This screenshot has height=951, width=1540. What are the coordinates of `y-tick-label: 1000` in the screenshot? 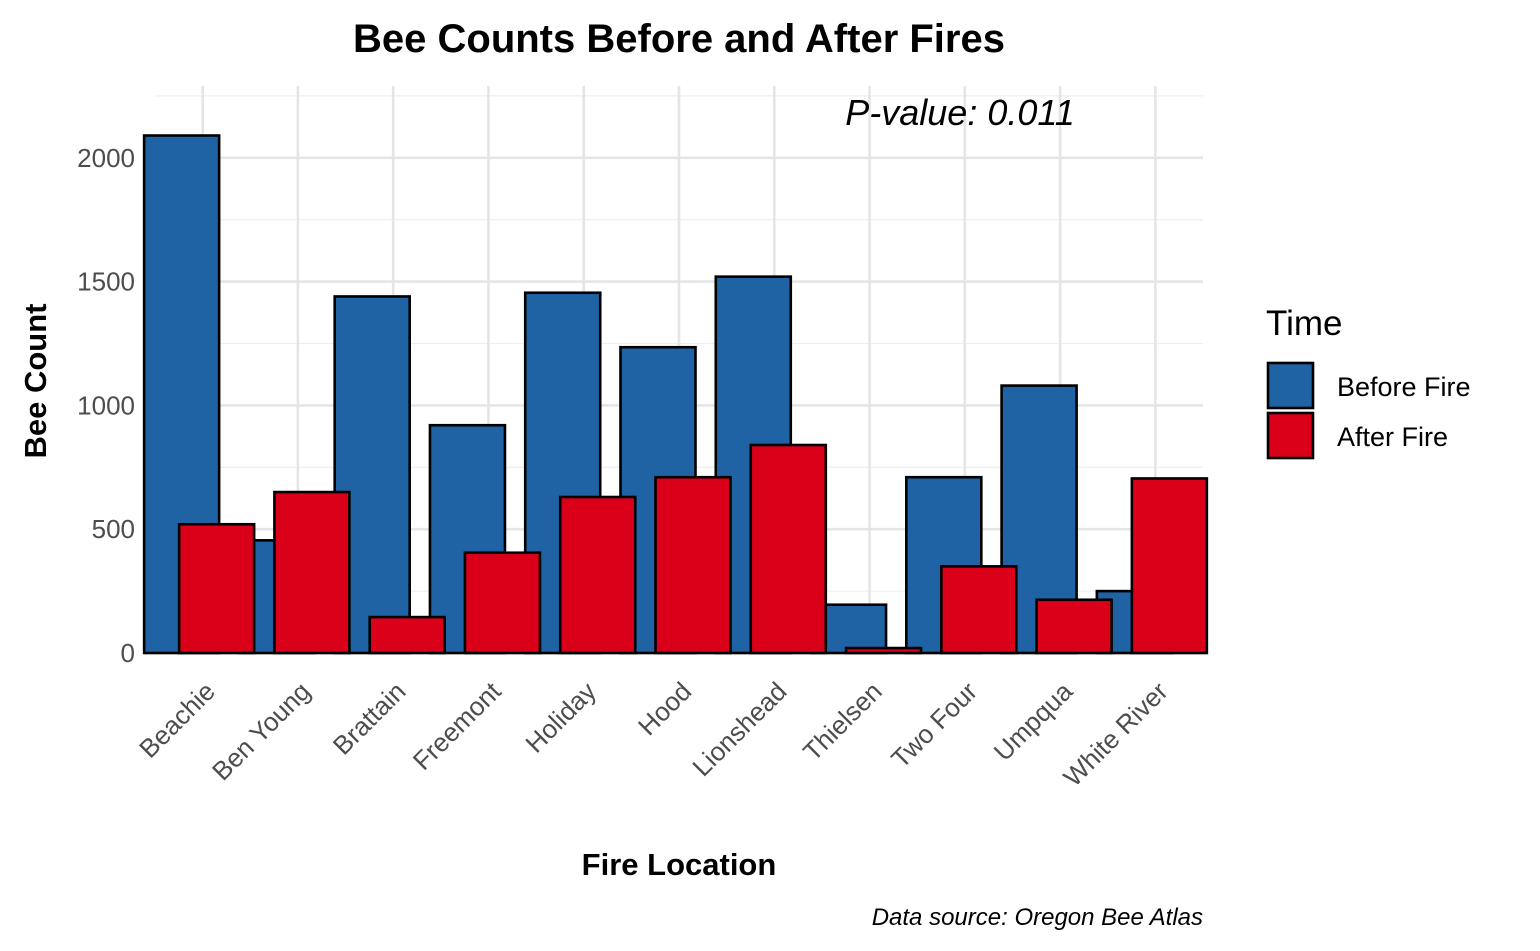 It's located at (106, 405).